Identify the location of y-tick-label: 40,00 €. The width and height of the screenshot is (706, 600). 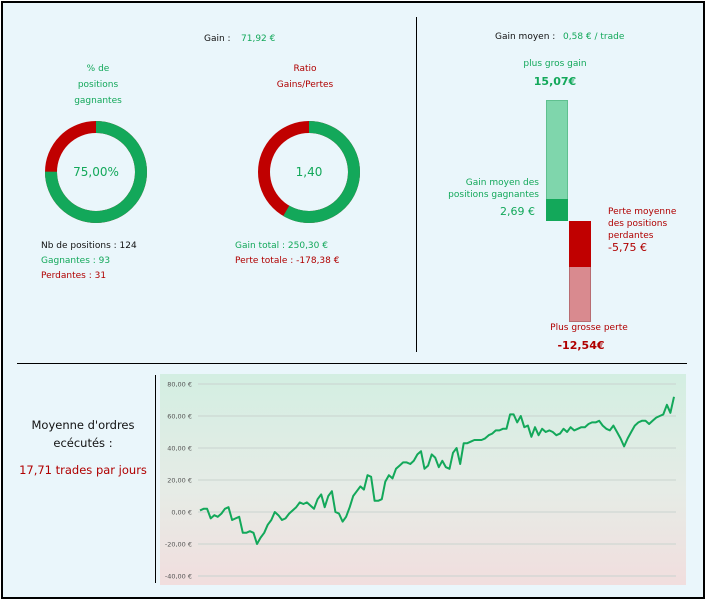
(179, 449).